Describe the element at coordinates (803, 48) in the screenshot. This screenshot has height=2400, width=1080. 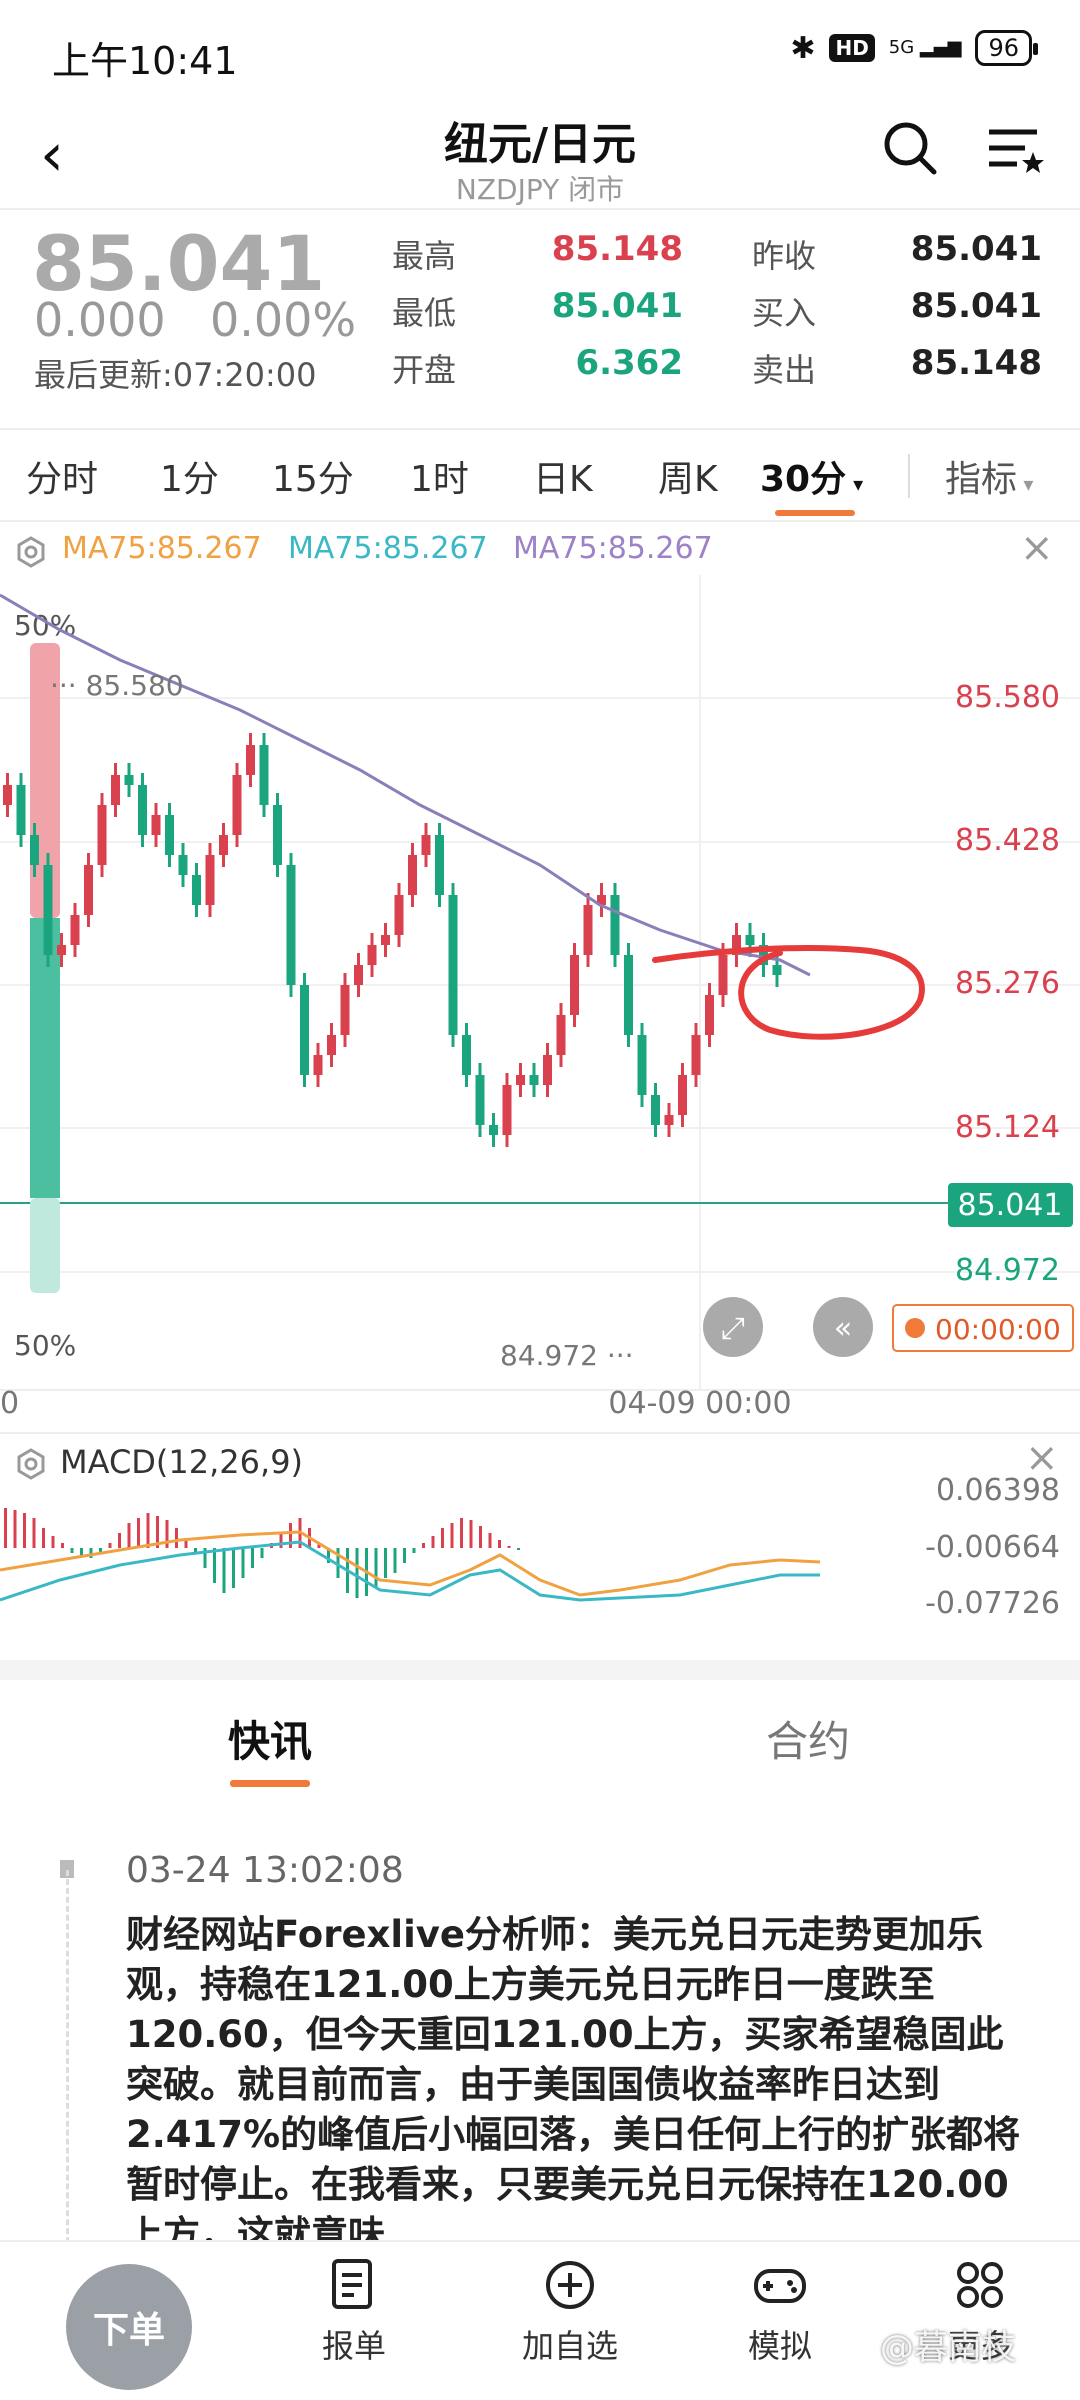
I see `bluetooth-icon: ✱` at that location.